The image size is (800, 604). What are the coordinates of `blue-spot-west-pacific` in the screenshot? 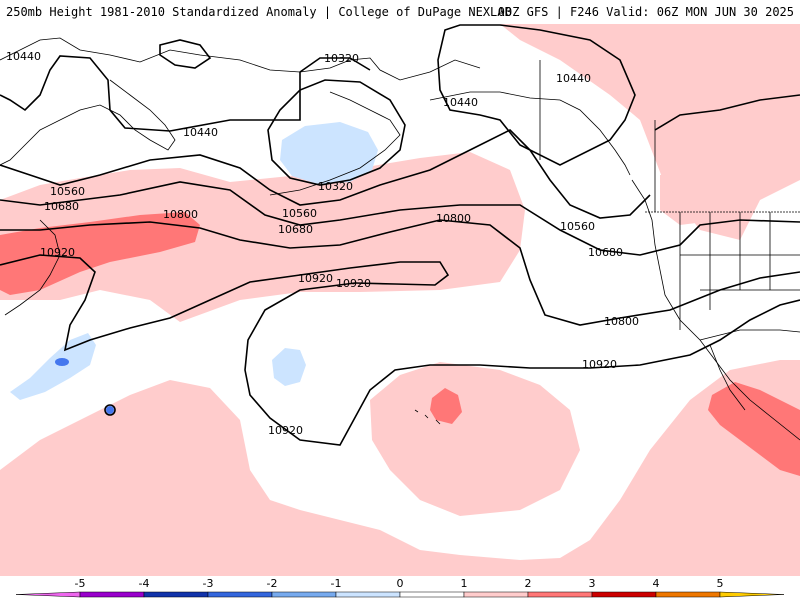 It's located at (62, 362).